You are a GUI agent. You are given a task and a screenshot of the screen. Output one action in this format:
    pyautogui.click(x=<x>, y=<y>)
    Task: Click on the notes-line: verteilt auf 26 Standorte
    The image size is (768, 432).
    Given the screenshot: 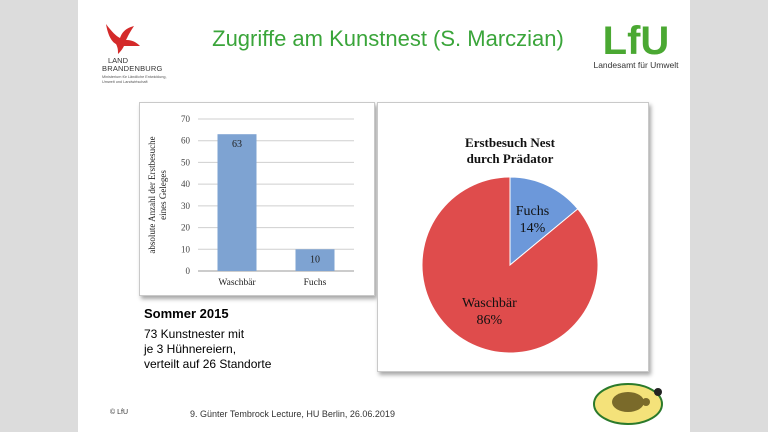 What is the action you would take?
    pyautogui.click(x=208, y=364)
    